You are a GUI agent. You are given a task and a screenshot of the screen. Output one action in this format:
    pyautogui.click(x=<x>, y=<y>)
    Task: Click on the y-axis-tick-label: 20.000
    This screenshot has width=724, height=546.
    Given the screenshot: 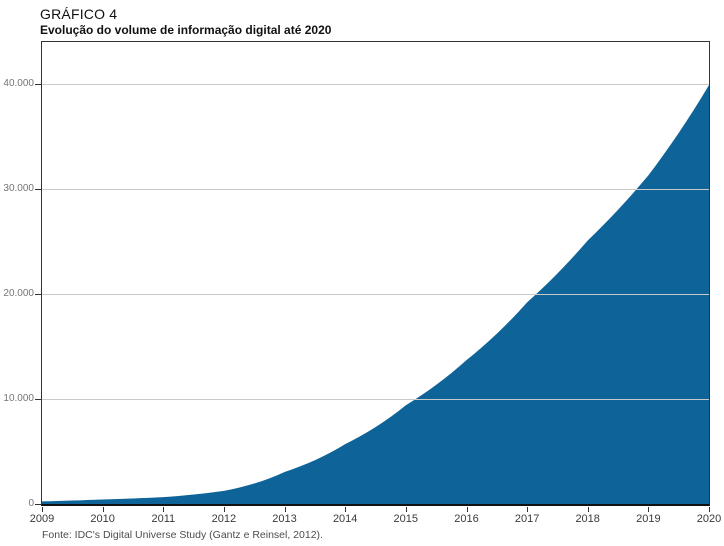 What is the action you would take?
    pyautogui.click(x=18, y=293)
    